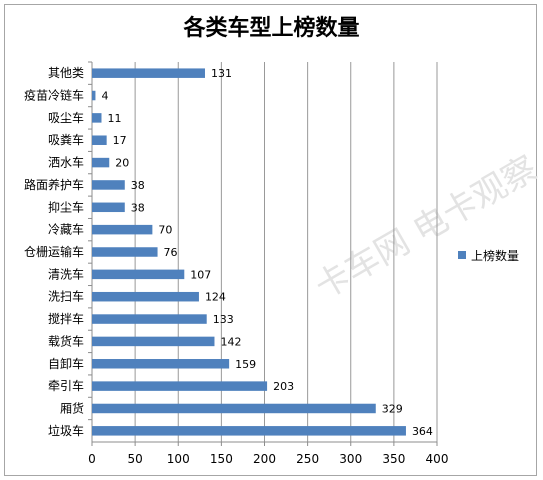 The width and height of the screenshot is (543, 480). Describe the element at coordinates (437, 459) in the screenshot. I see `x-tick-label: 400` at that location.